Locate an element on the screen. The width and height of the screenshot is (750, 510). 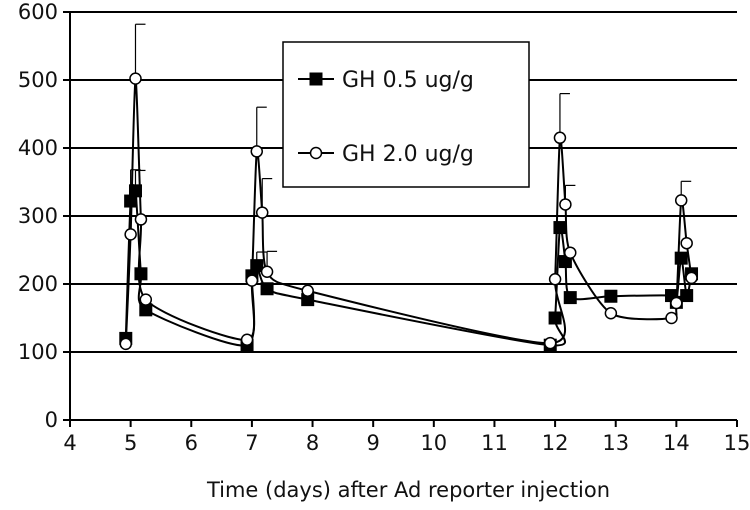
x-tick-labels: 4 5 6 7 8 9 10 11 12 13 14 15 is located at coordinates (406, 443).